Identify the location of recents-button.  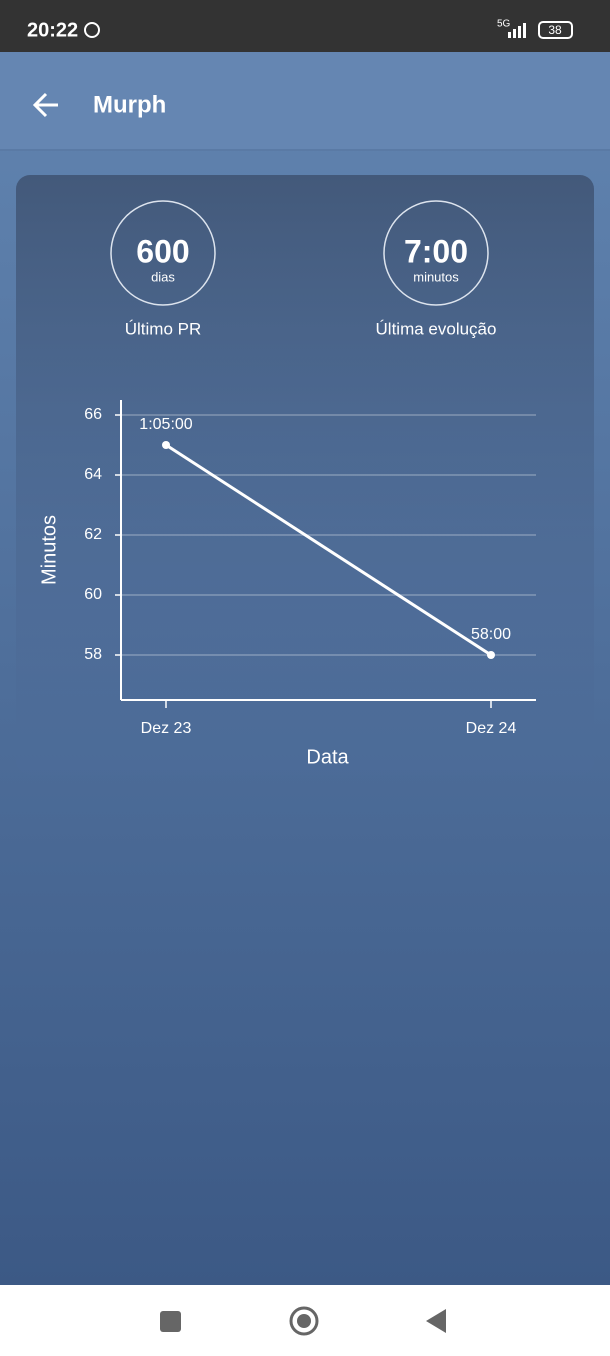
(170, 1321).